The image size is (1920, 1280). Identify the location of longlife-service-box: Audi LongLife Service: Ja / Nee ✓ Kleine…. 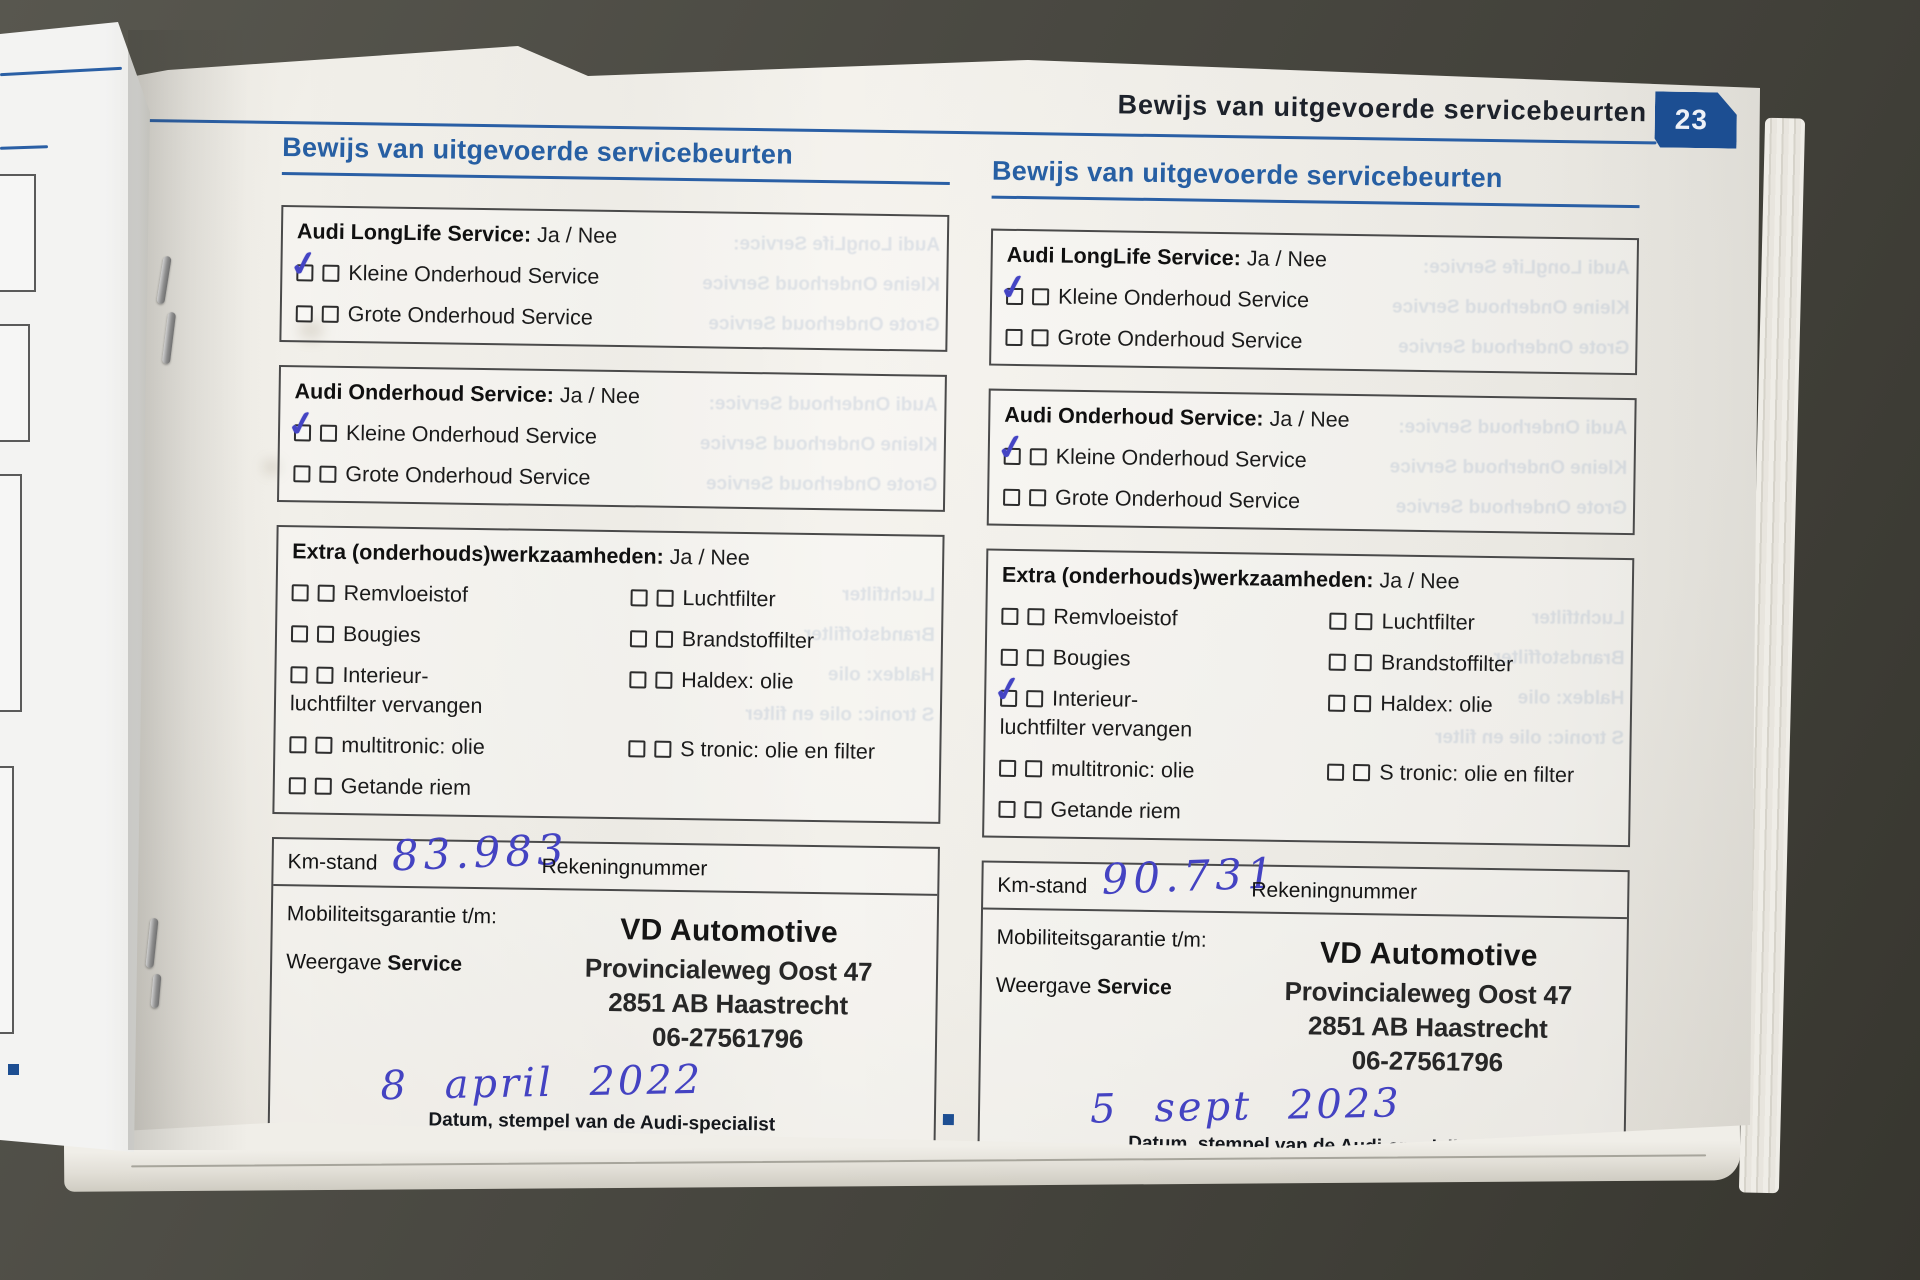
(614, 278).